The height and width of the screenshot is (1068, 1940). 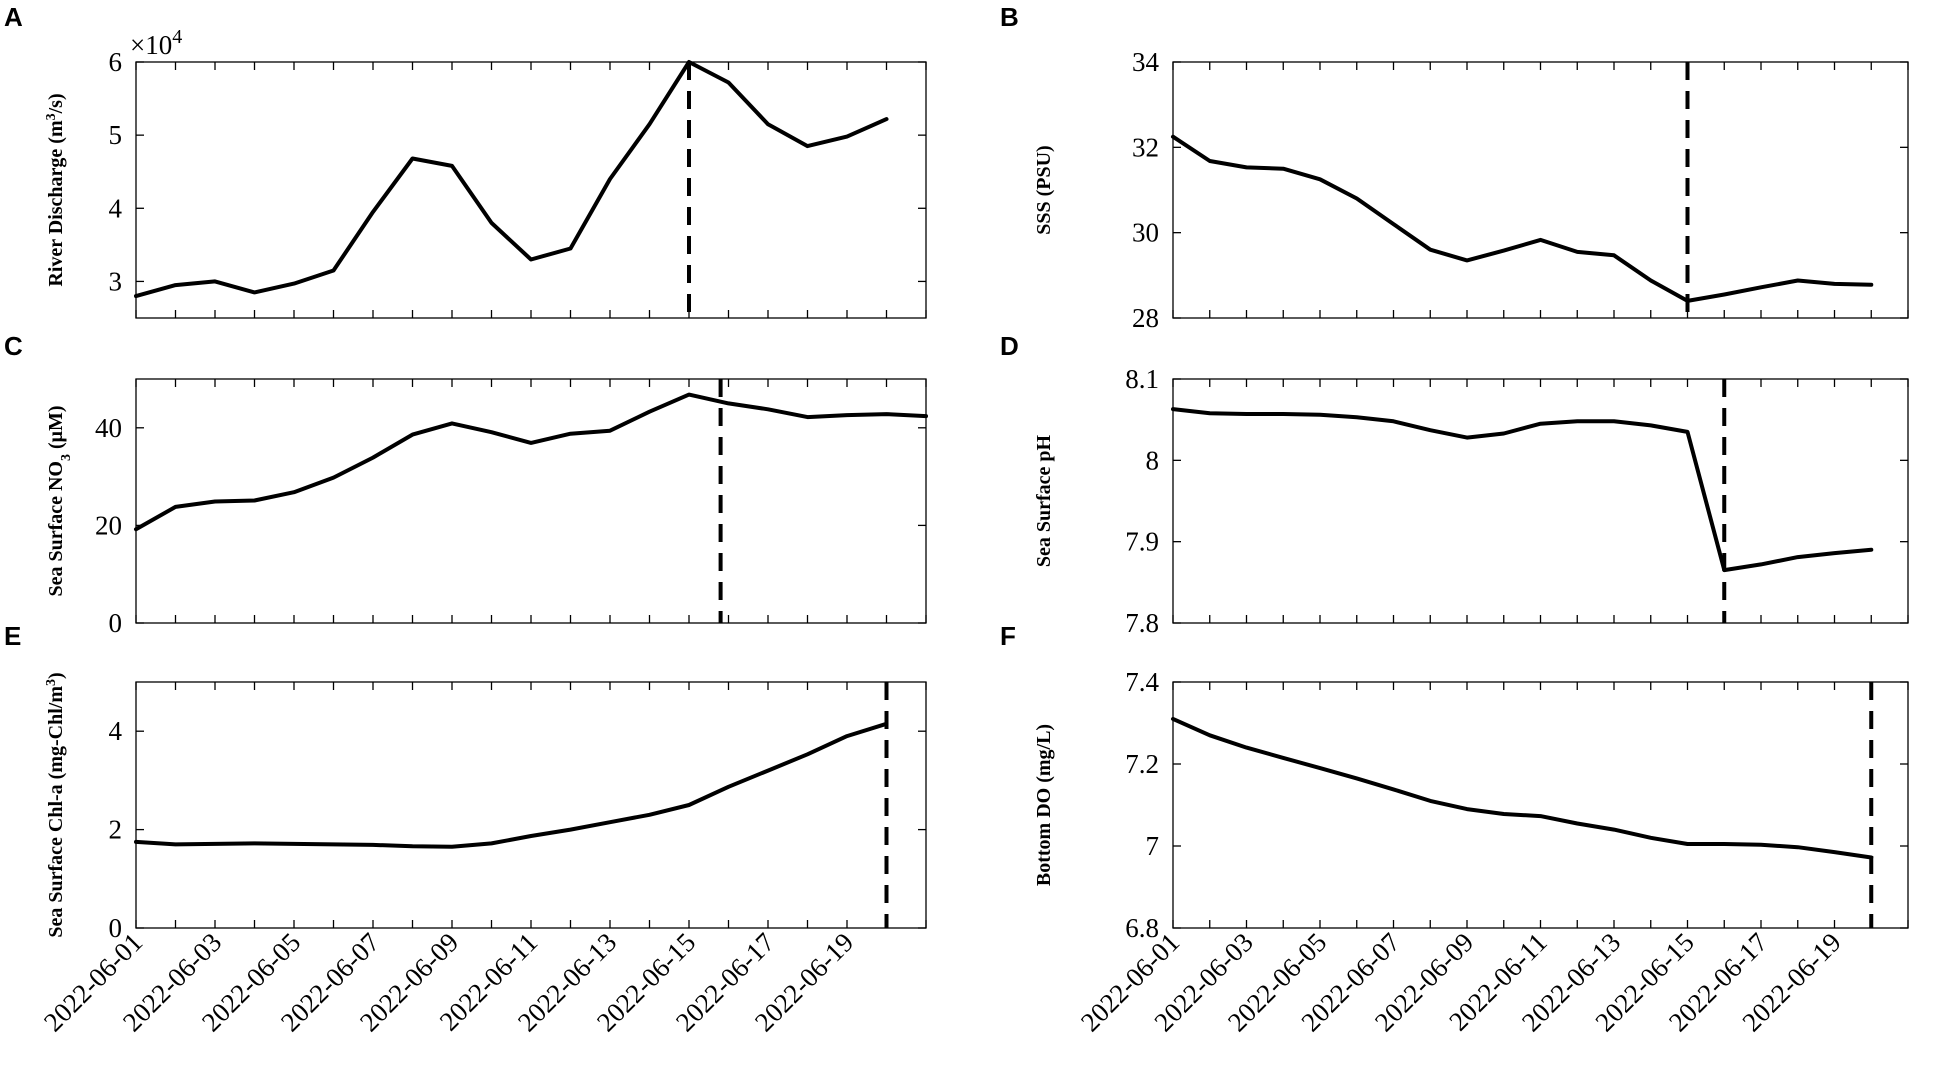 I want to click on axes-frame-a, so click(x=531, y=190).